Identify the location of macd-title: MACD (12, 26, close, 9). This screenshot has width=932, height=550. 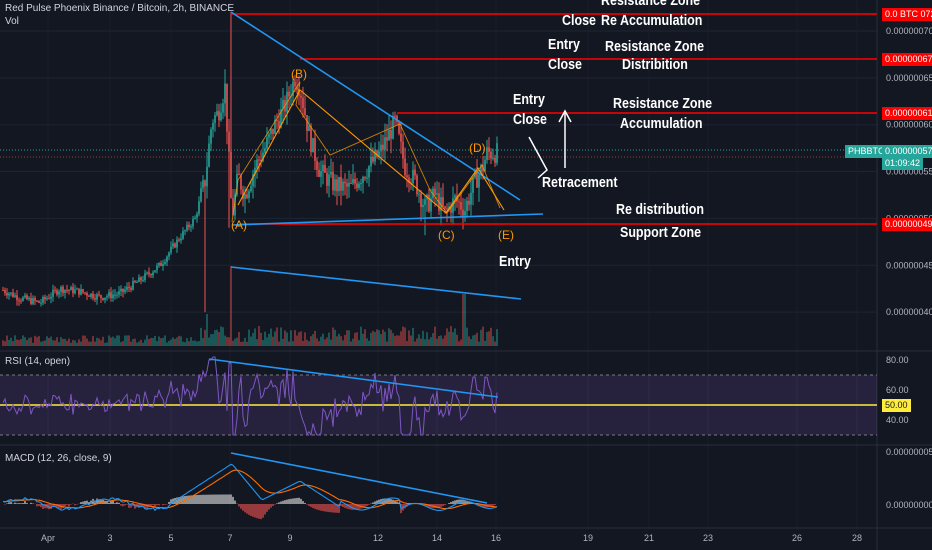
(58, 458).